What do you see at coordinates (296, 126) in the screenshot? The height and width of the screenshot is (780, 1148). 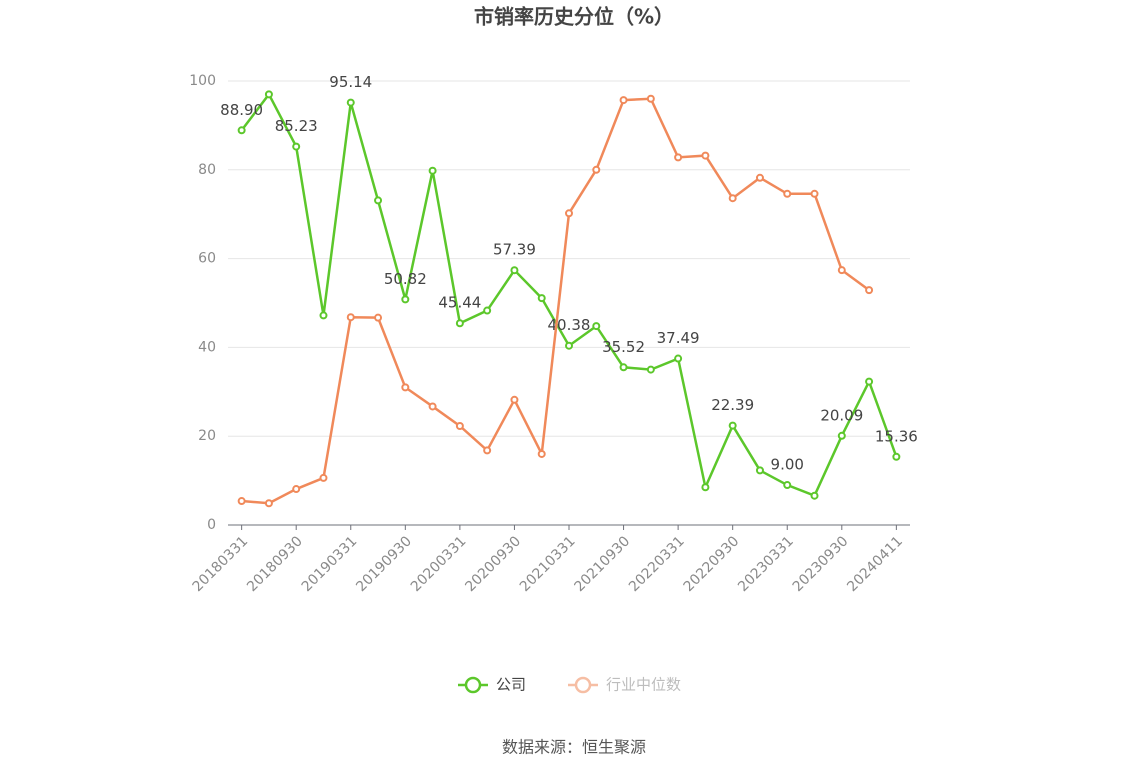 I see `data-label: 85.23` at bounding box center [296, 126].